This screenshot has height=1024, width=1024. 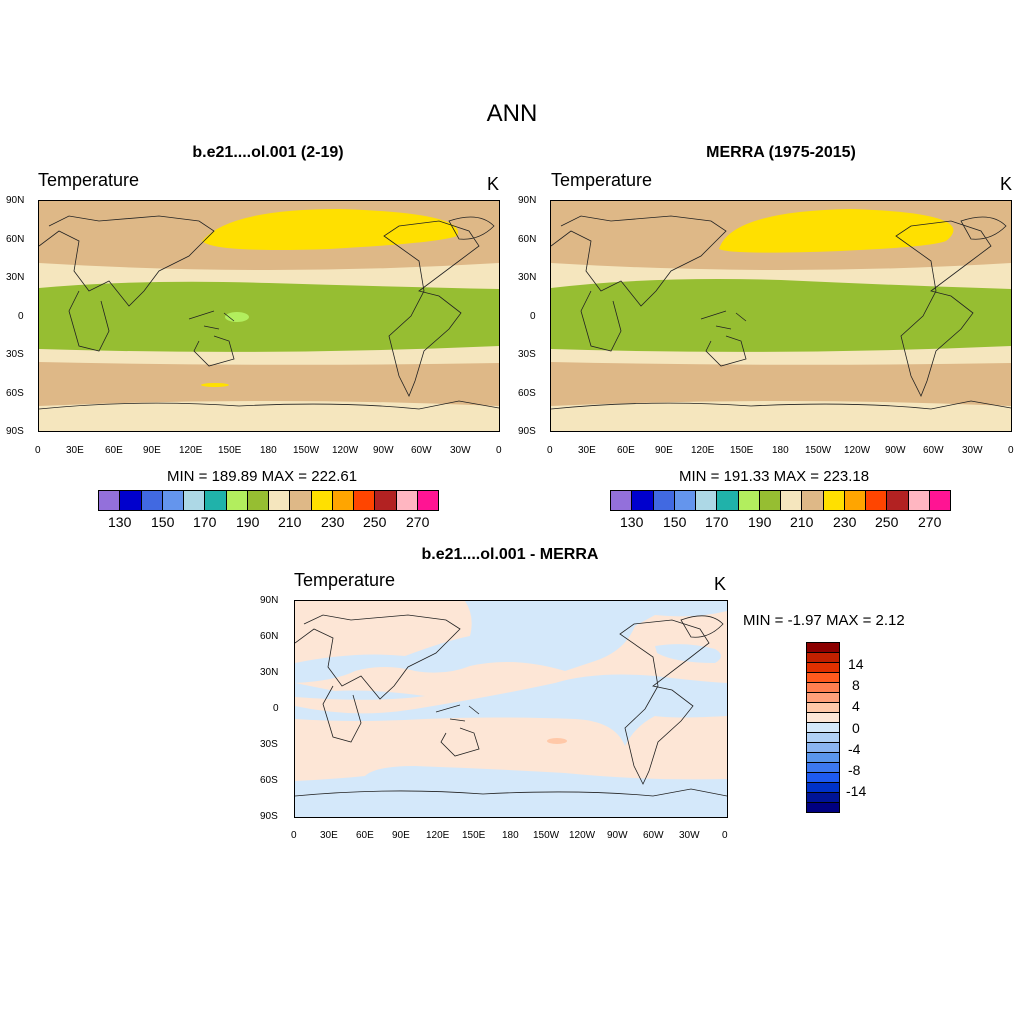 What do you see at coordinates (856, 706) in the screenshot?
I see `colorbar-label: 4` at bounding box center [856, 706].